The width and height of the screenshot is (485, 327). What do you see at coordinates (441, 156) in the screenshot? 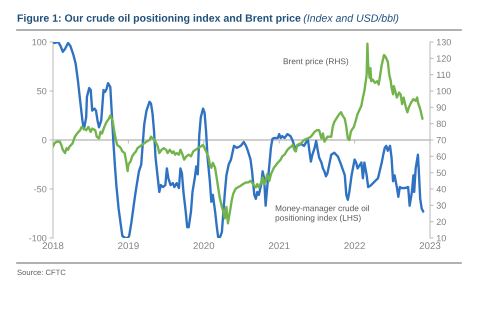
I see `y2-tick-label: 60` at bounding box center [441, 156].